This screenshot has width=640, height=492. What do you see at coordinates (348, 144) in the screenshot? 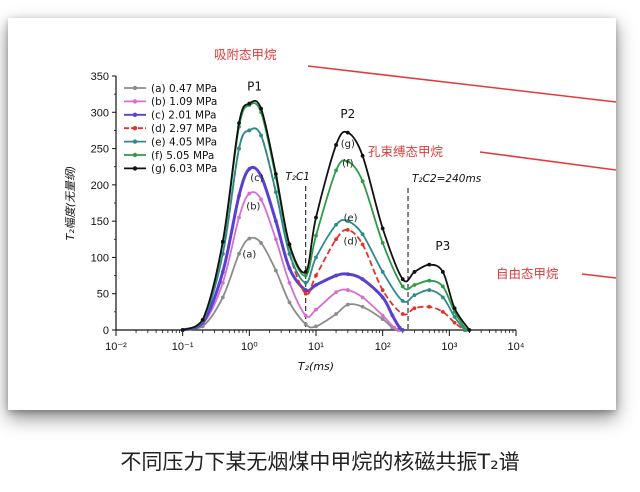
I see `curve-label: (g)` at bounding box center [348, 144].